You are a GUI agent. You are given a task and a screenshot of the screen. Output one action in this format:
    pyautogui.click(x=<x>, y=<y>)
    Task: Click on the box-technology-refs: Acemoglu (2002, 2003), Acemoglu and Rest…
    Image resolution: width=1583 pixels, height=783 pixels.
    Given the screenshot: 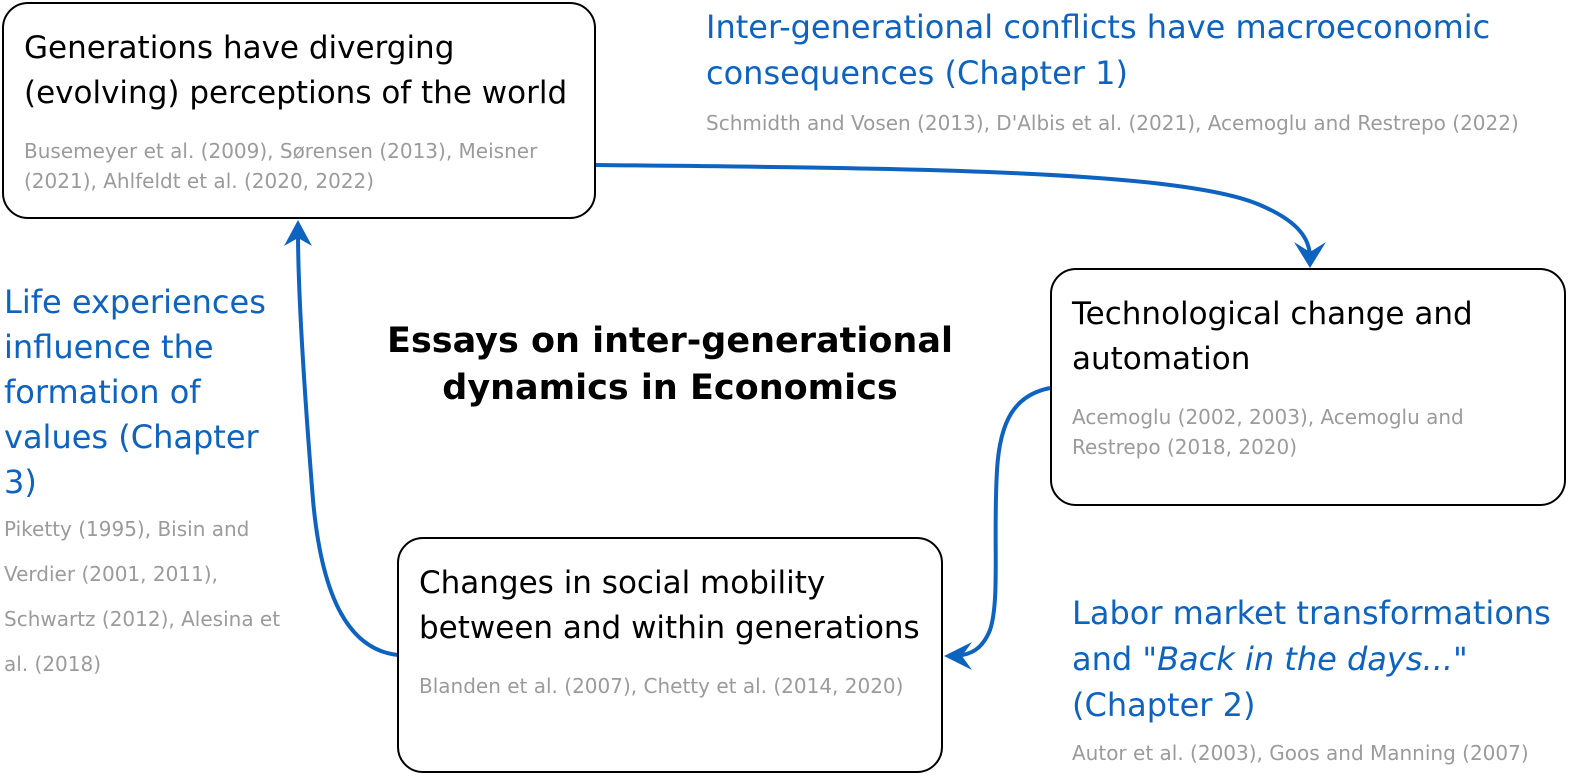 What is the action you would take?
    pyautogui.click(x=1268, y=432)
    